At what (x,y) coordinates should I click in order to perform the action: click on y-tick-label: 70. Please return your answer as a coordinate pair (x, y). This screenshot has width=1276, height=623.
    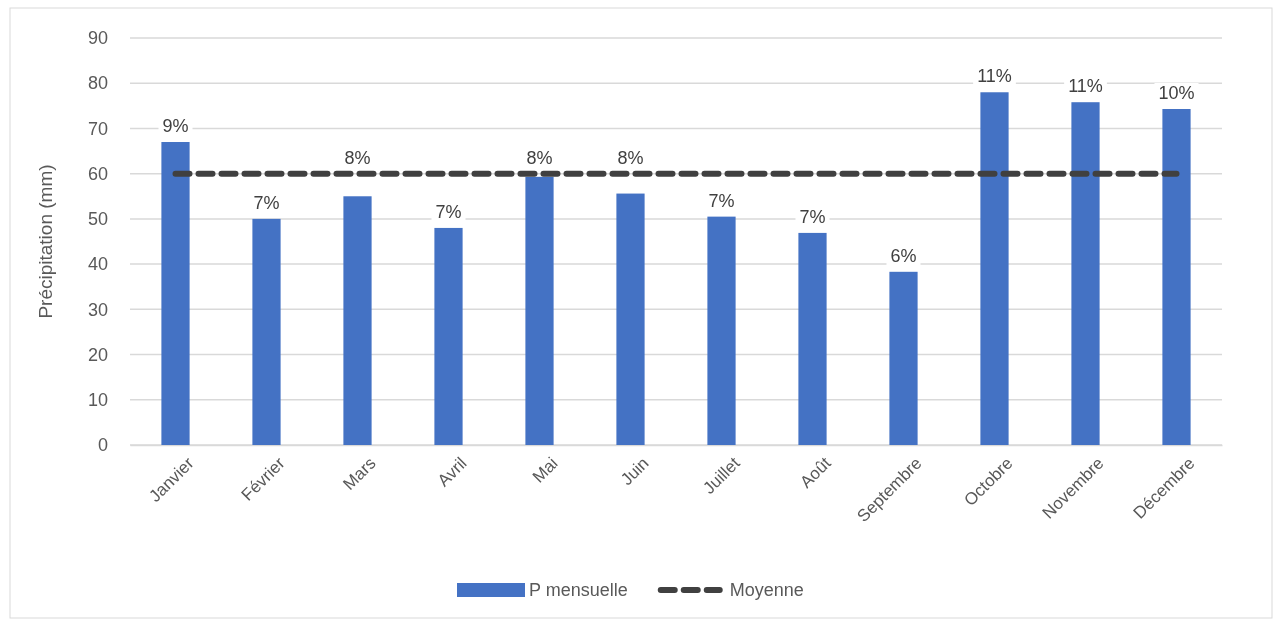
    Looking at the image, I should click on (97, 128).